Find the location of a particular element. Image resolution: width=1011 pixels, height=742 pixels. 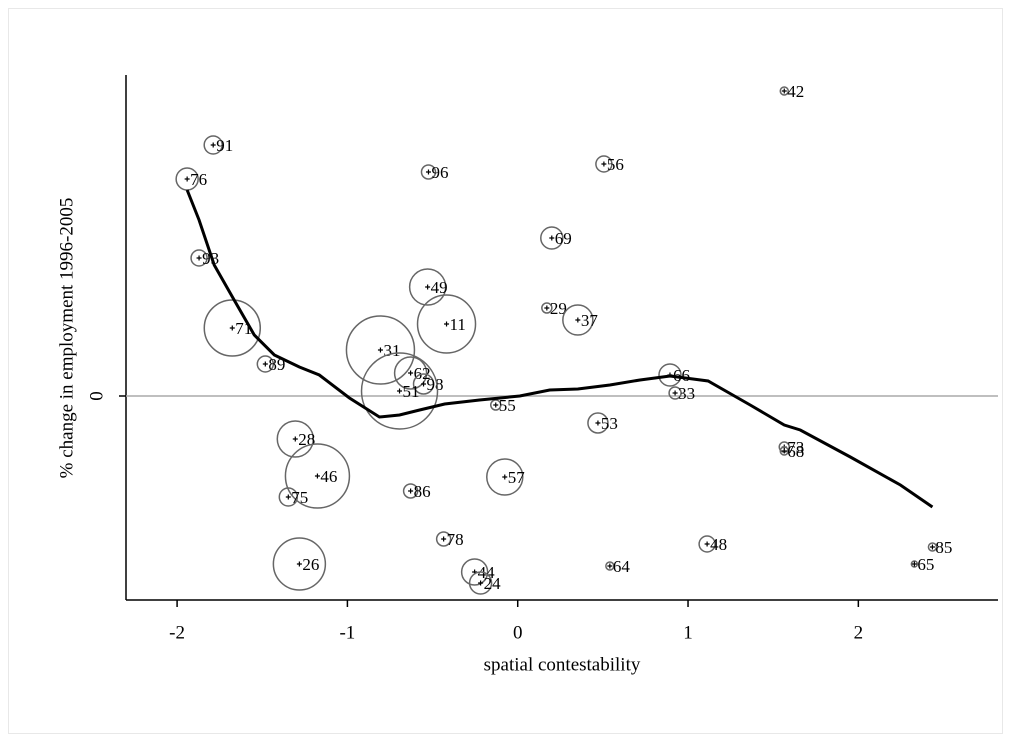

point-label: 85 is located at coordinates (943, 547).